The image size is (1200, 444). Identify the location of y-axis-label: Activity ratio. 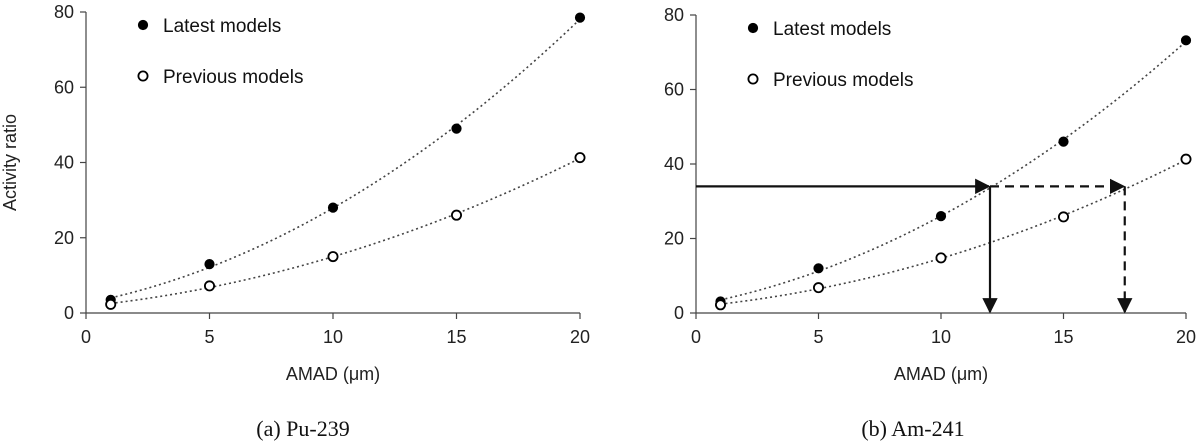
(10, 162).